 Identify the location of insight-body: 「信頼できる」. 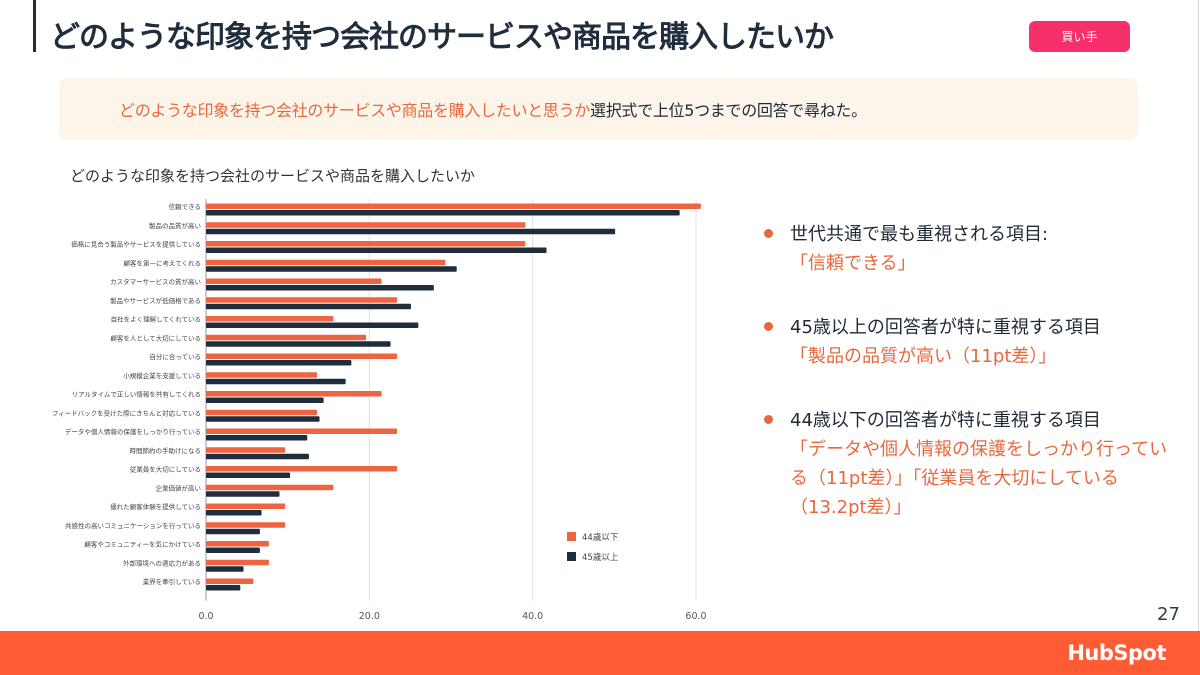
(853, 263).